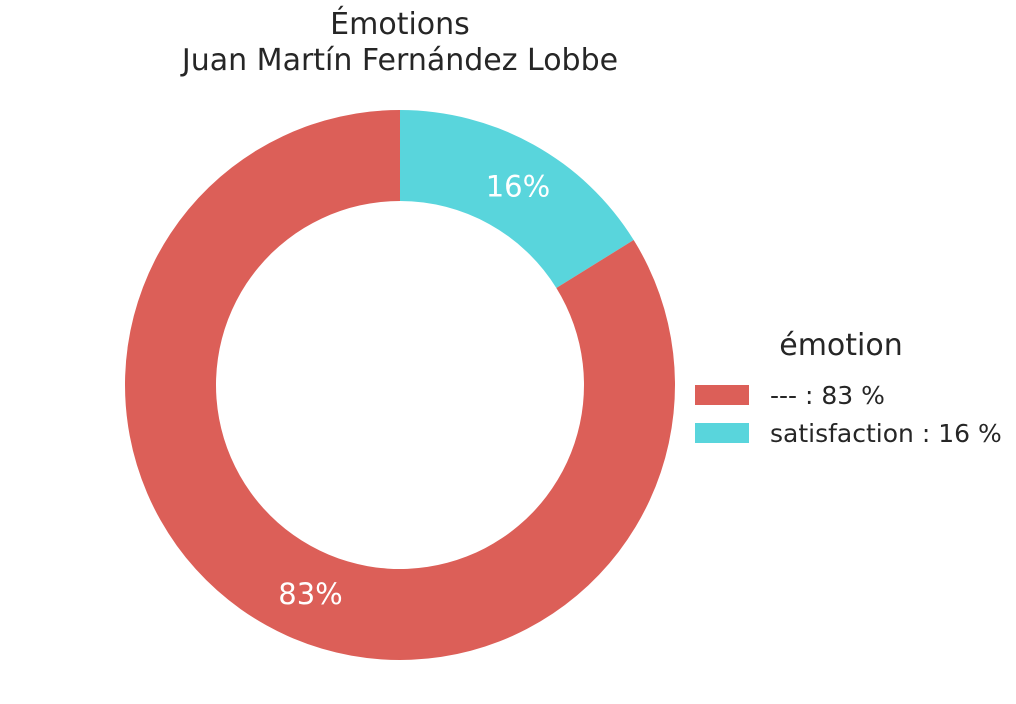 The image size is (1016, 704). I want to click on chart-title-line-2: Juan Martín Fernández Lobbe, so click(400, 60).